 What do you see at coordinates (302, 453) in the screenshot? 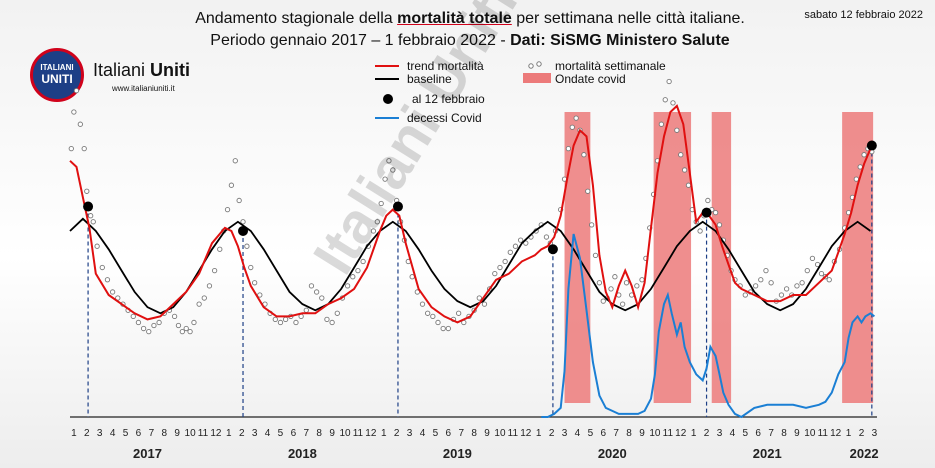
I see `year-label: 2018` at bounding box center [302, 453].